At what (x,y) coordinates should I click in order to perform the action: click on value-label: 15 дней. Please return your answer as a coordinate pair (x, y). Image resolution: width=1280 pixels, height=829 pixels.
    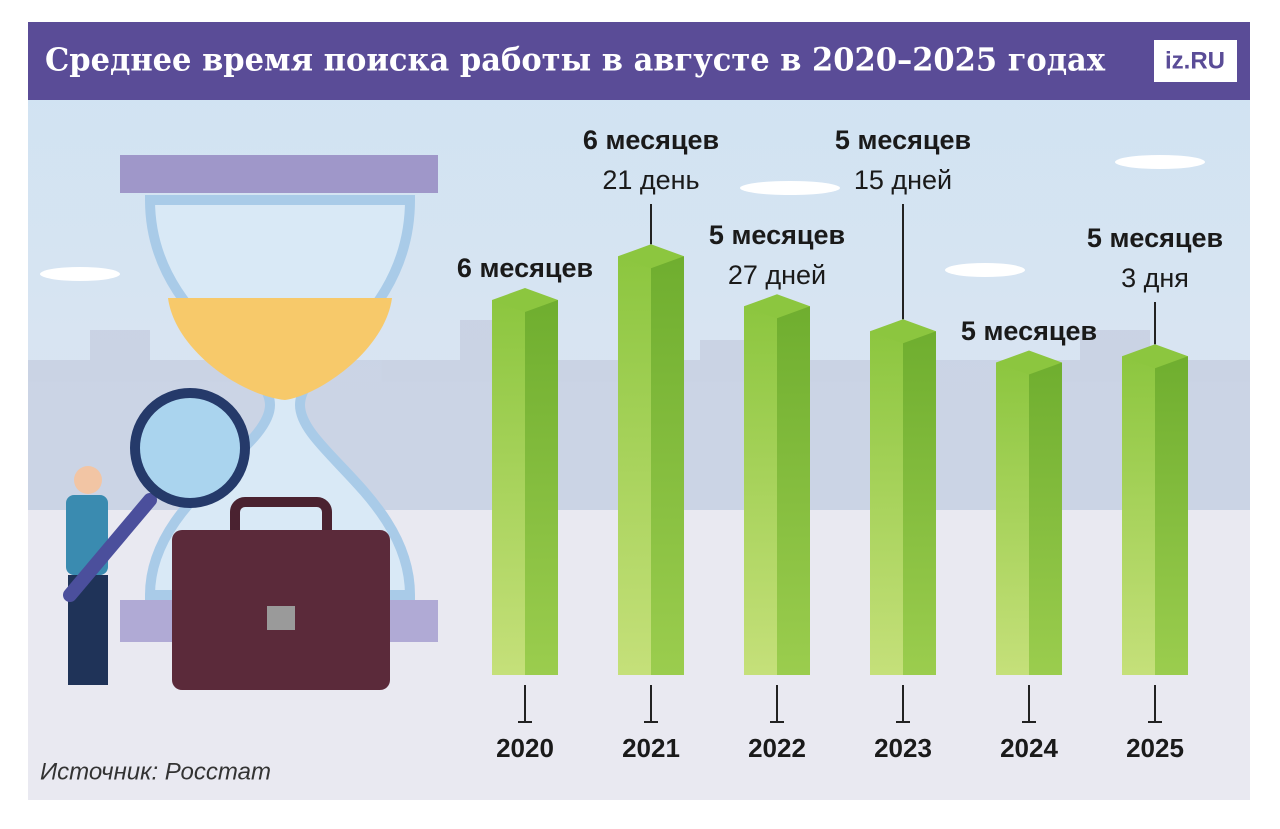
    Looking at the image, I should click on (903, 180).